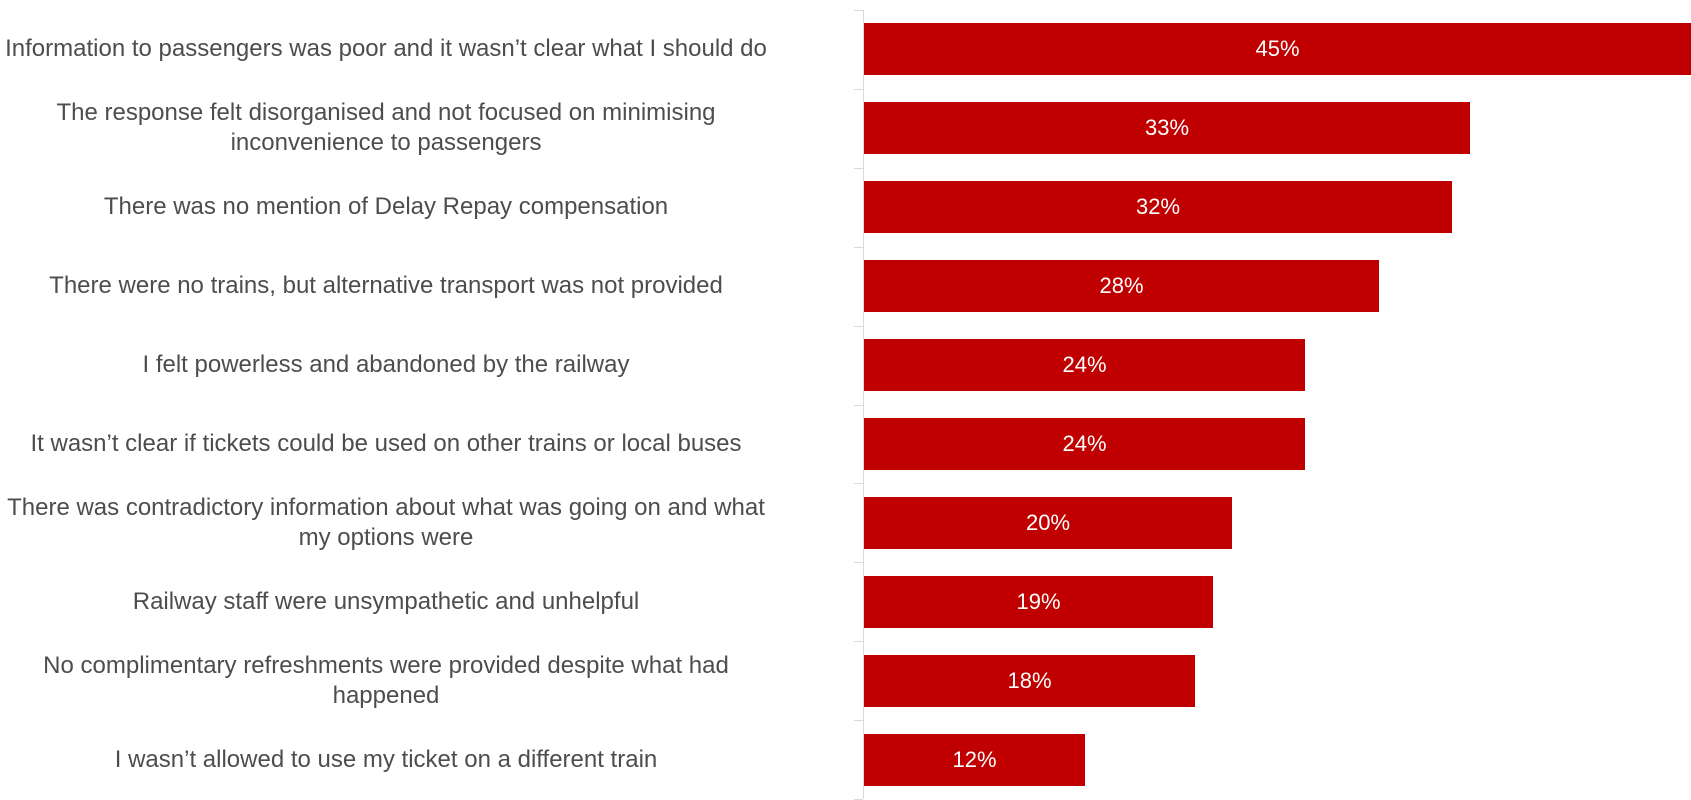 Image resolution: width=1691 pixels, height=800 pixels. I want to click on bar: 18%, so click(1029, 681).